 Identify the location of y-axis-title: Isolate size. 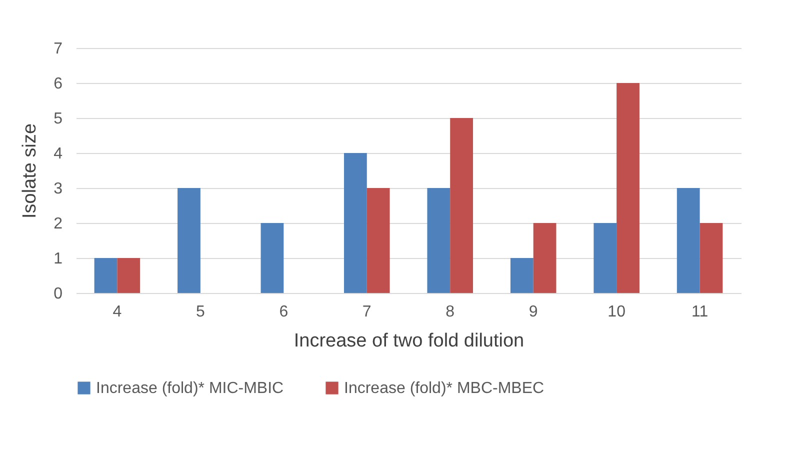
(30, 171).